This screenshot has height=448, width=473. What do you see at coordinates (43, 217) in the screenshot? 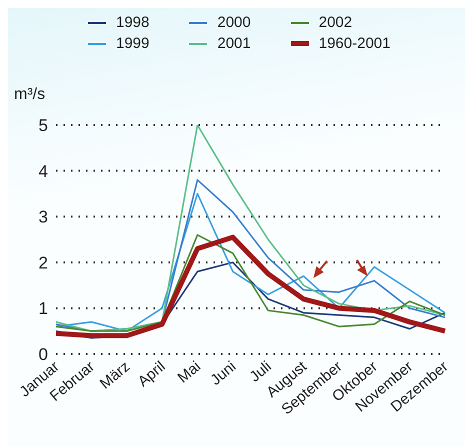
I see `y-tick-label: 3` at bounding box center [43, 217].